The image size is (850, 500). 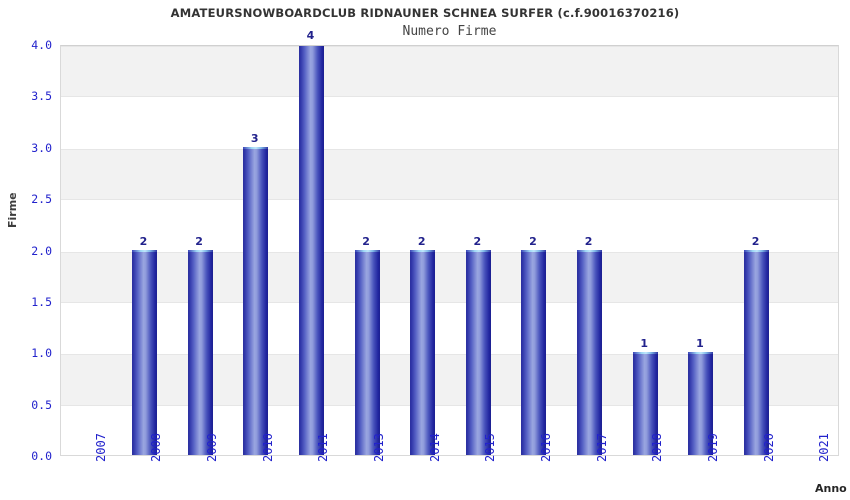 What do you see at coordinates (449, 31) in the screenshot?
I see `chart-subtitle: Numero Firme` at bounding box center [449, 31].